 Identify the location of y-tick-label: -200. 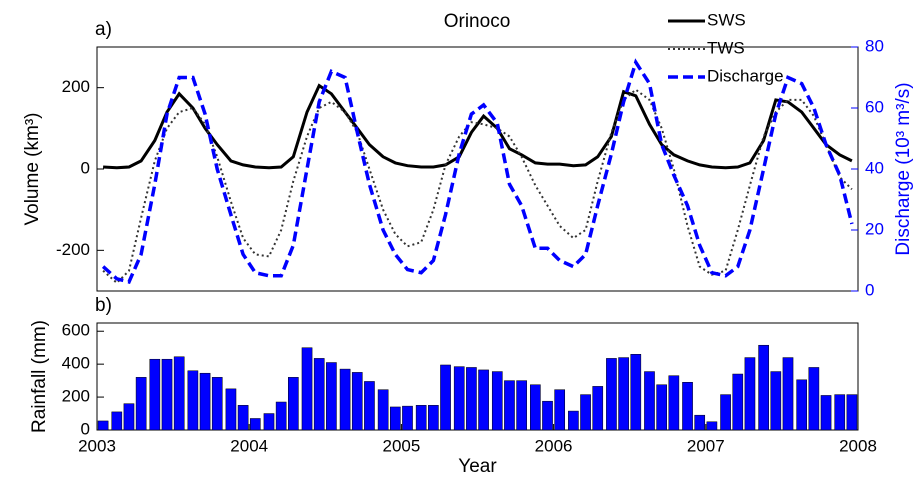
(73, 249).